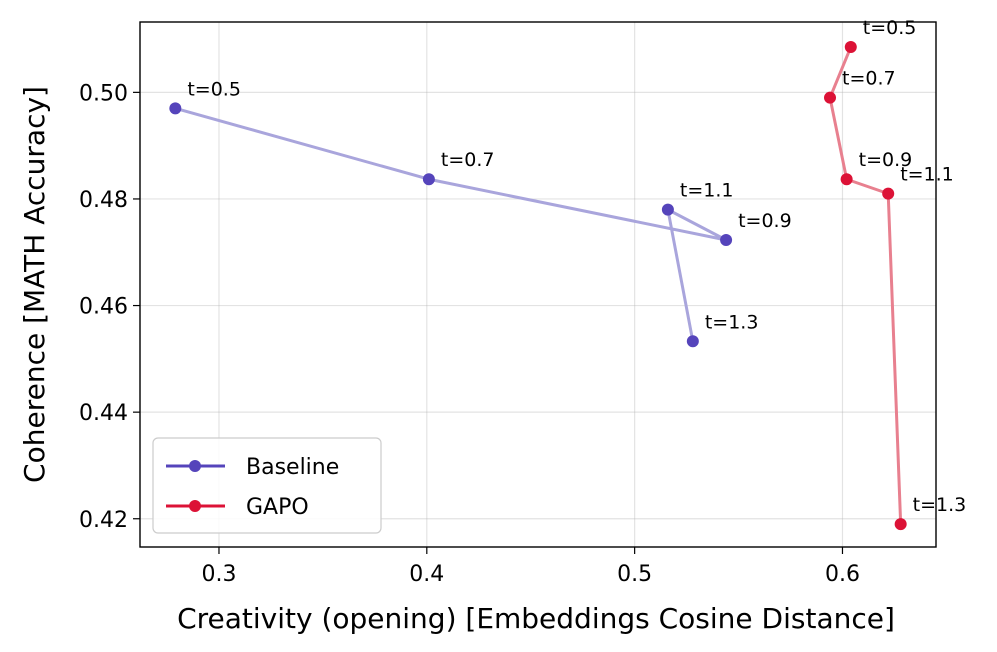 This screenshot has width=997, height=652. I want to click on y-tick-label: 0.46, so click(103, 307).